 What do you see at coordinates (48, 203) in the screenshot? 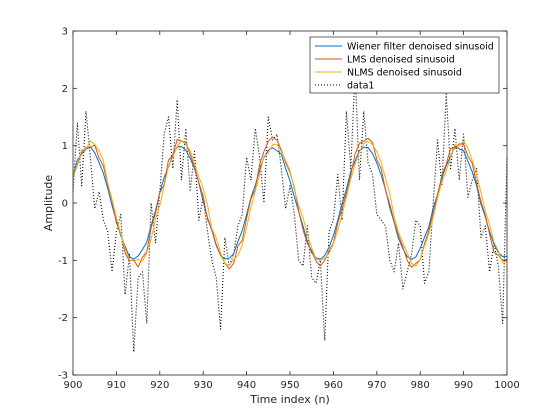
I see `y-axis-label: Amplitude` at bounding box center [48, 203].